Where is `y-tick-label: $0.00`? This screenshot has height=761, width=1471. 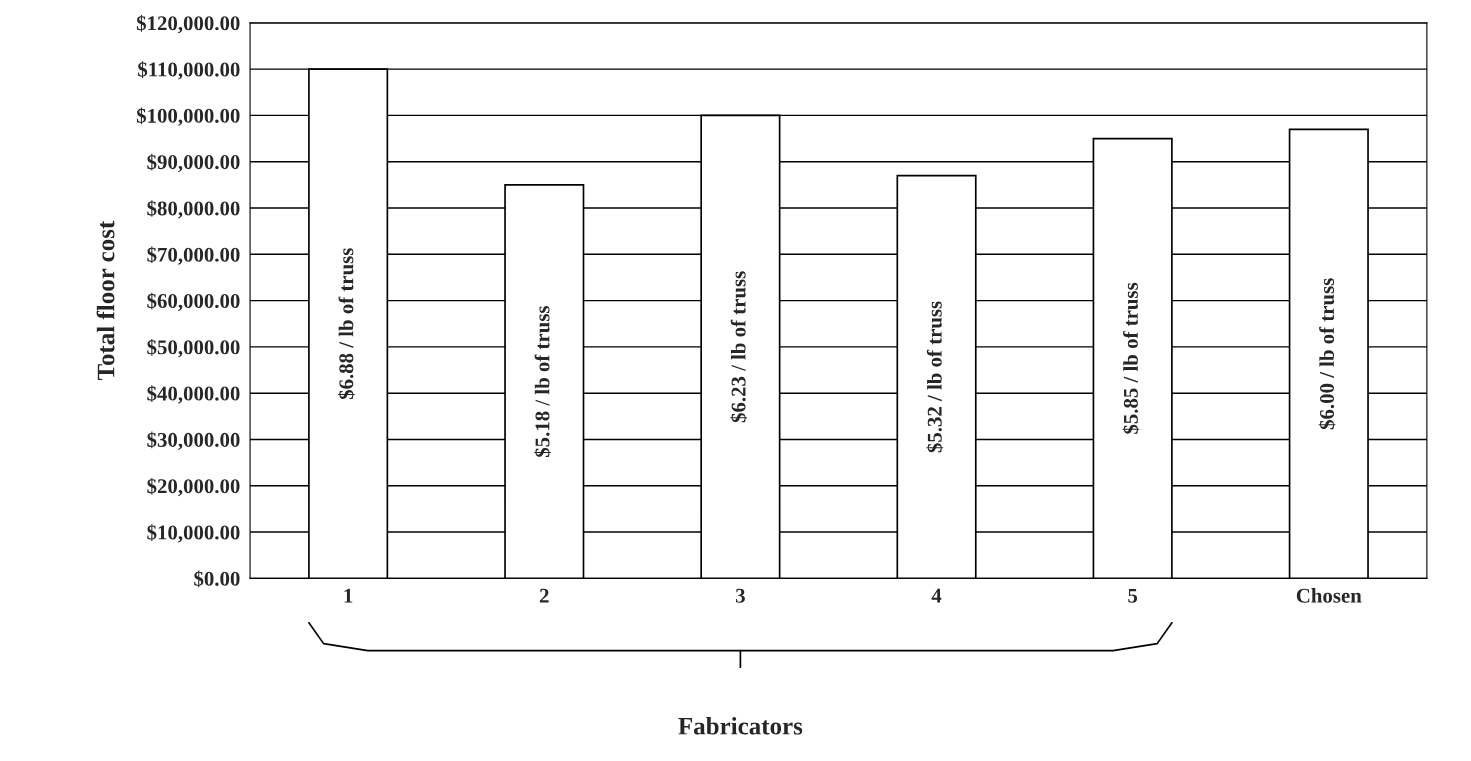 y-tick-label: $0.00 is located at coordinates (217, 579).